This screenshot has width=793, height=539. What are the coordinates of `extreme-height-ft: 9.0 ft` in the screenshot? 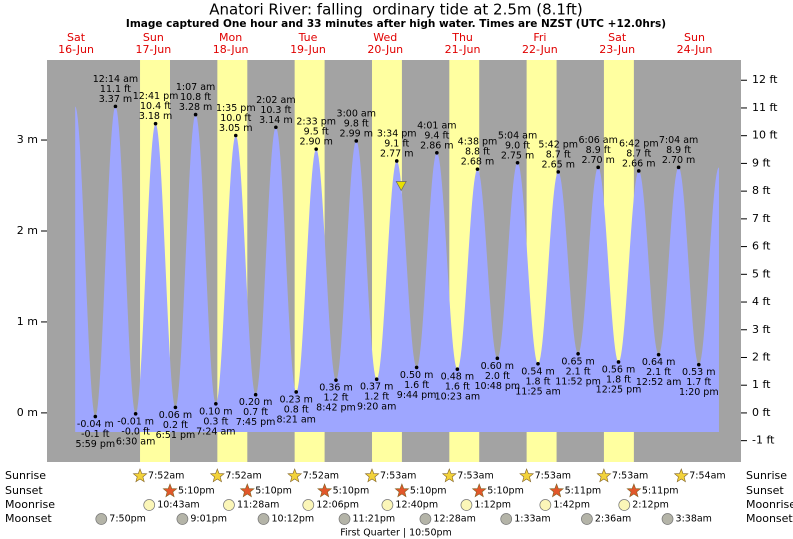 It's located at (517, 145).